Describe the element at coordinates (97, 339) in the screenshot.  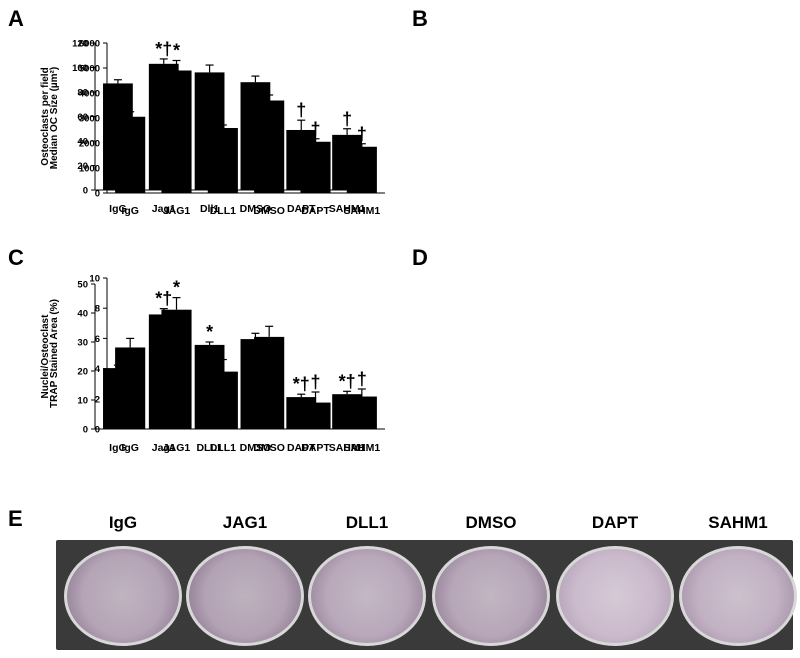
I see `y-tick-label: 6` at that location.